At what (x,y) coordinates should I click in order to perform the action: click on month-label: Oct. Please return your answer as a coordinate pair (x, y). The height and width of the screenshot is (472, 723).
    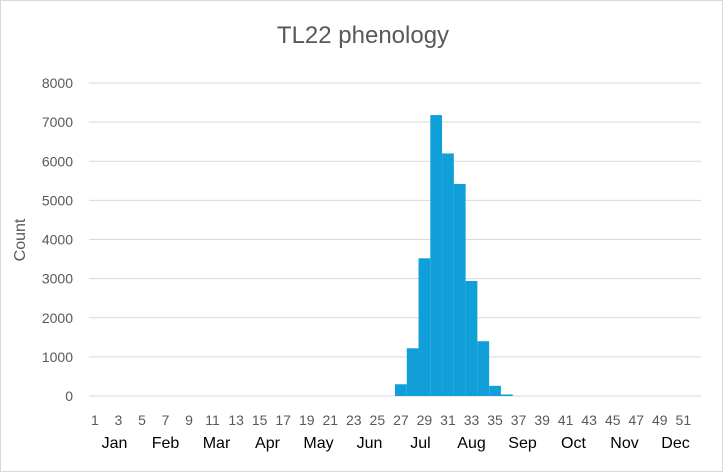
    Looking at the image, I should click on (573, 443).